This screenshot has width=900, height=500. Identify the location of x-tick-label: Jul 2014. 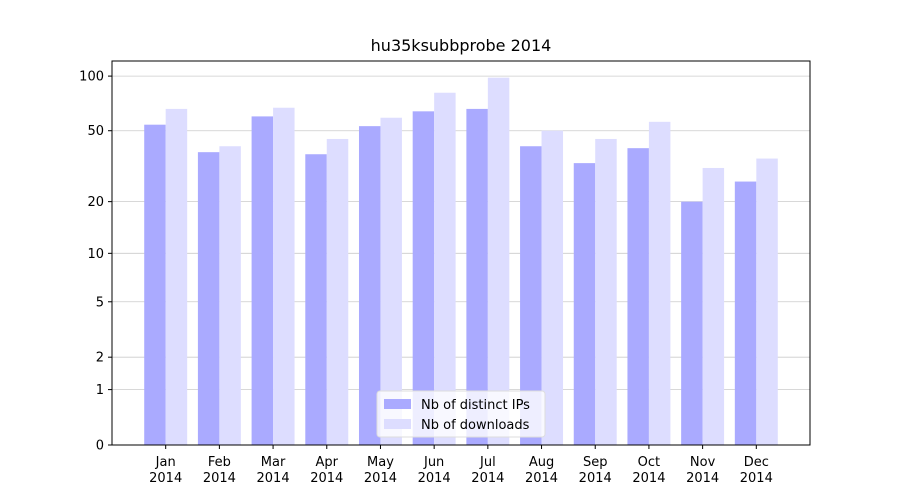
(487, 470).